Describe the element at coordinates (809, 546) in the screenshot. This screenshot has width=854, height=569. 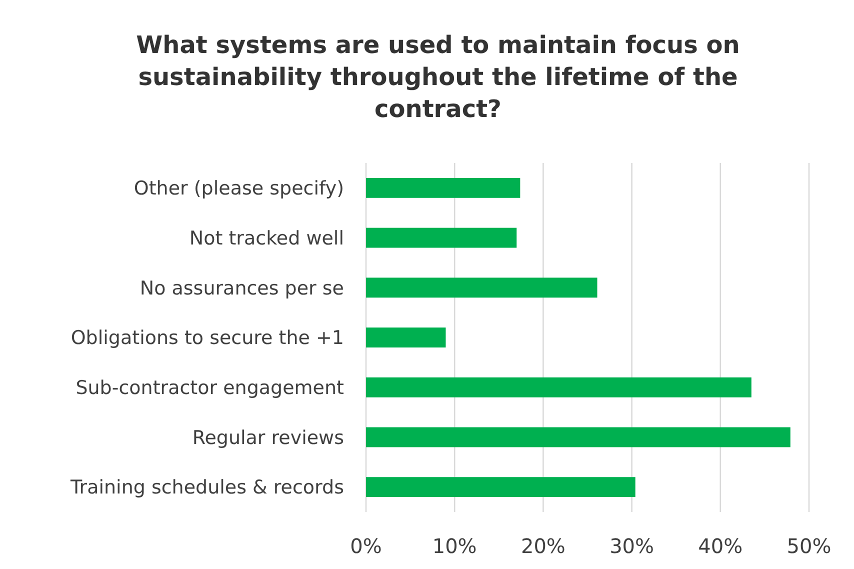
I see `x-tick-label: 50%` at that location.